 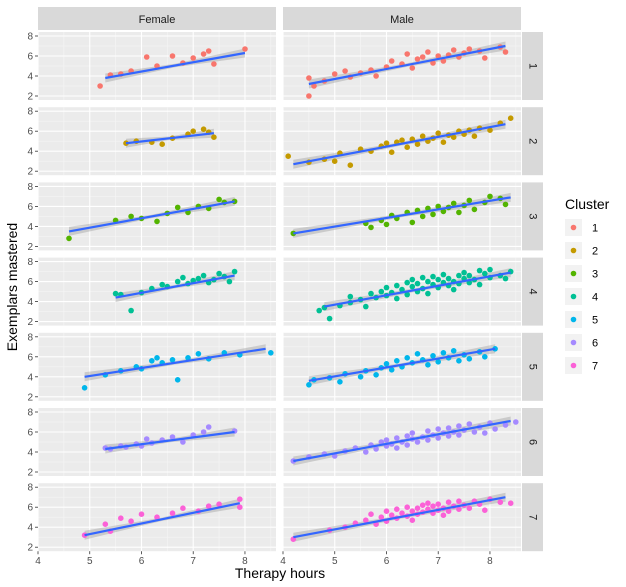 I want to click on facet-strip-label: 7, so click(x=533, y=517).